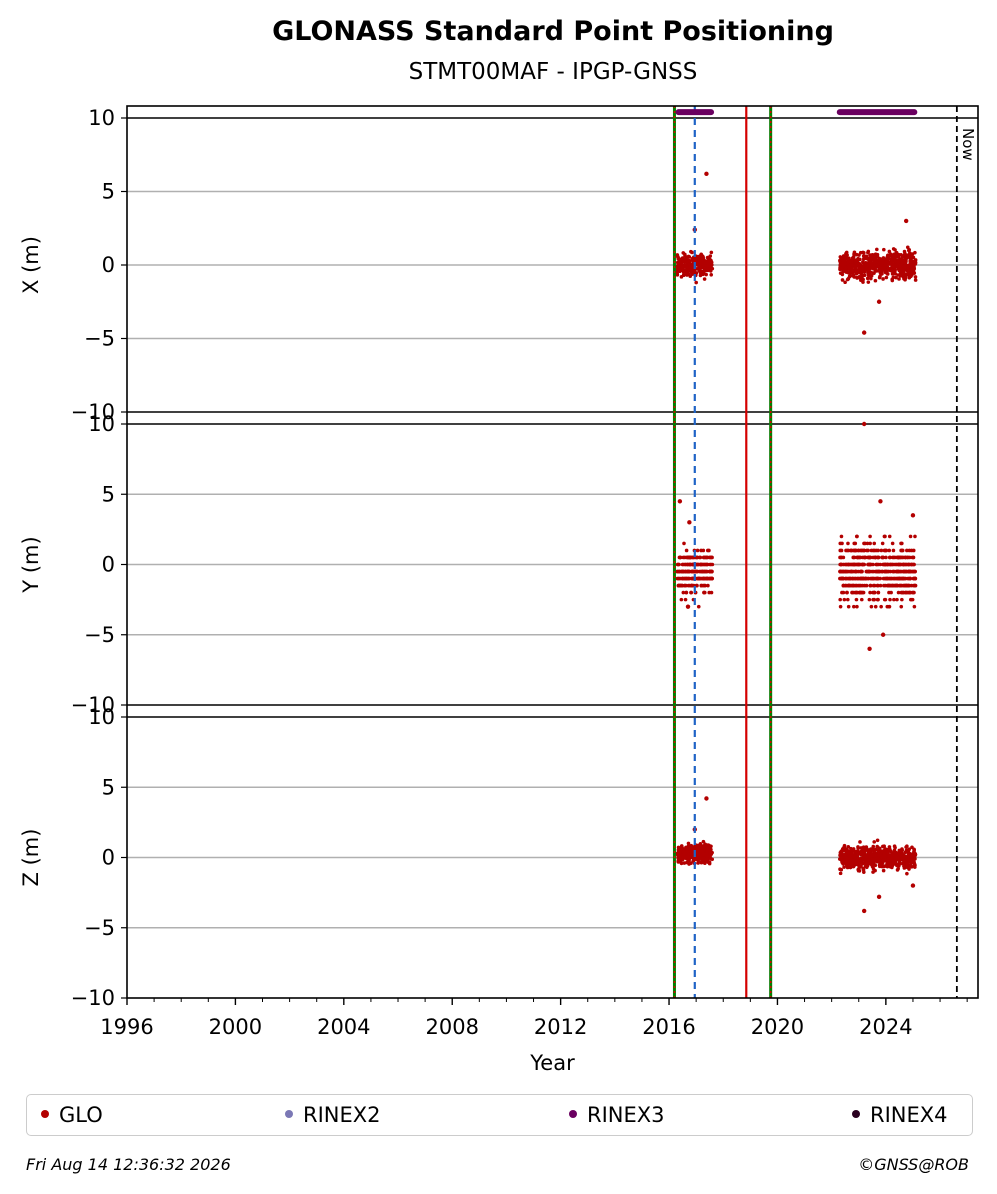  I want to click on x-tick-label-2004: 2004, so click(343, 1027).